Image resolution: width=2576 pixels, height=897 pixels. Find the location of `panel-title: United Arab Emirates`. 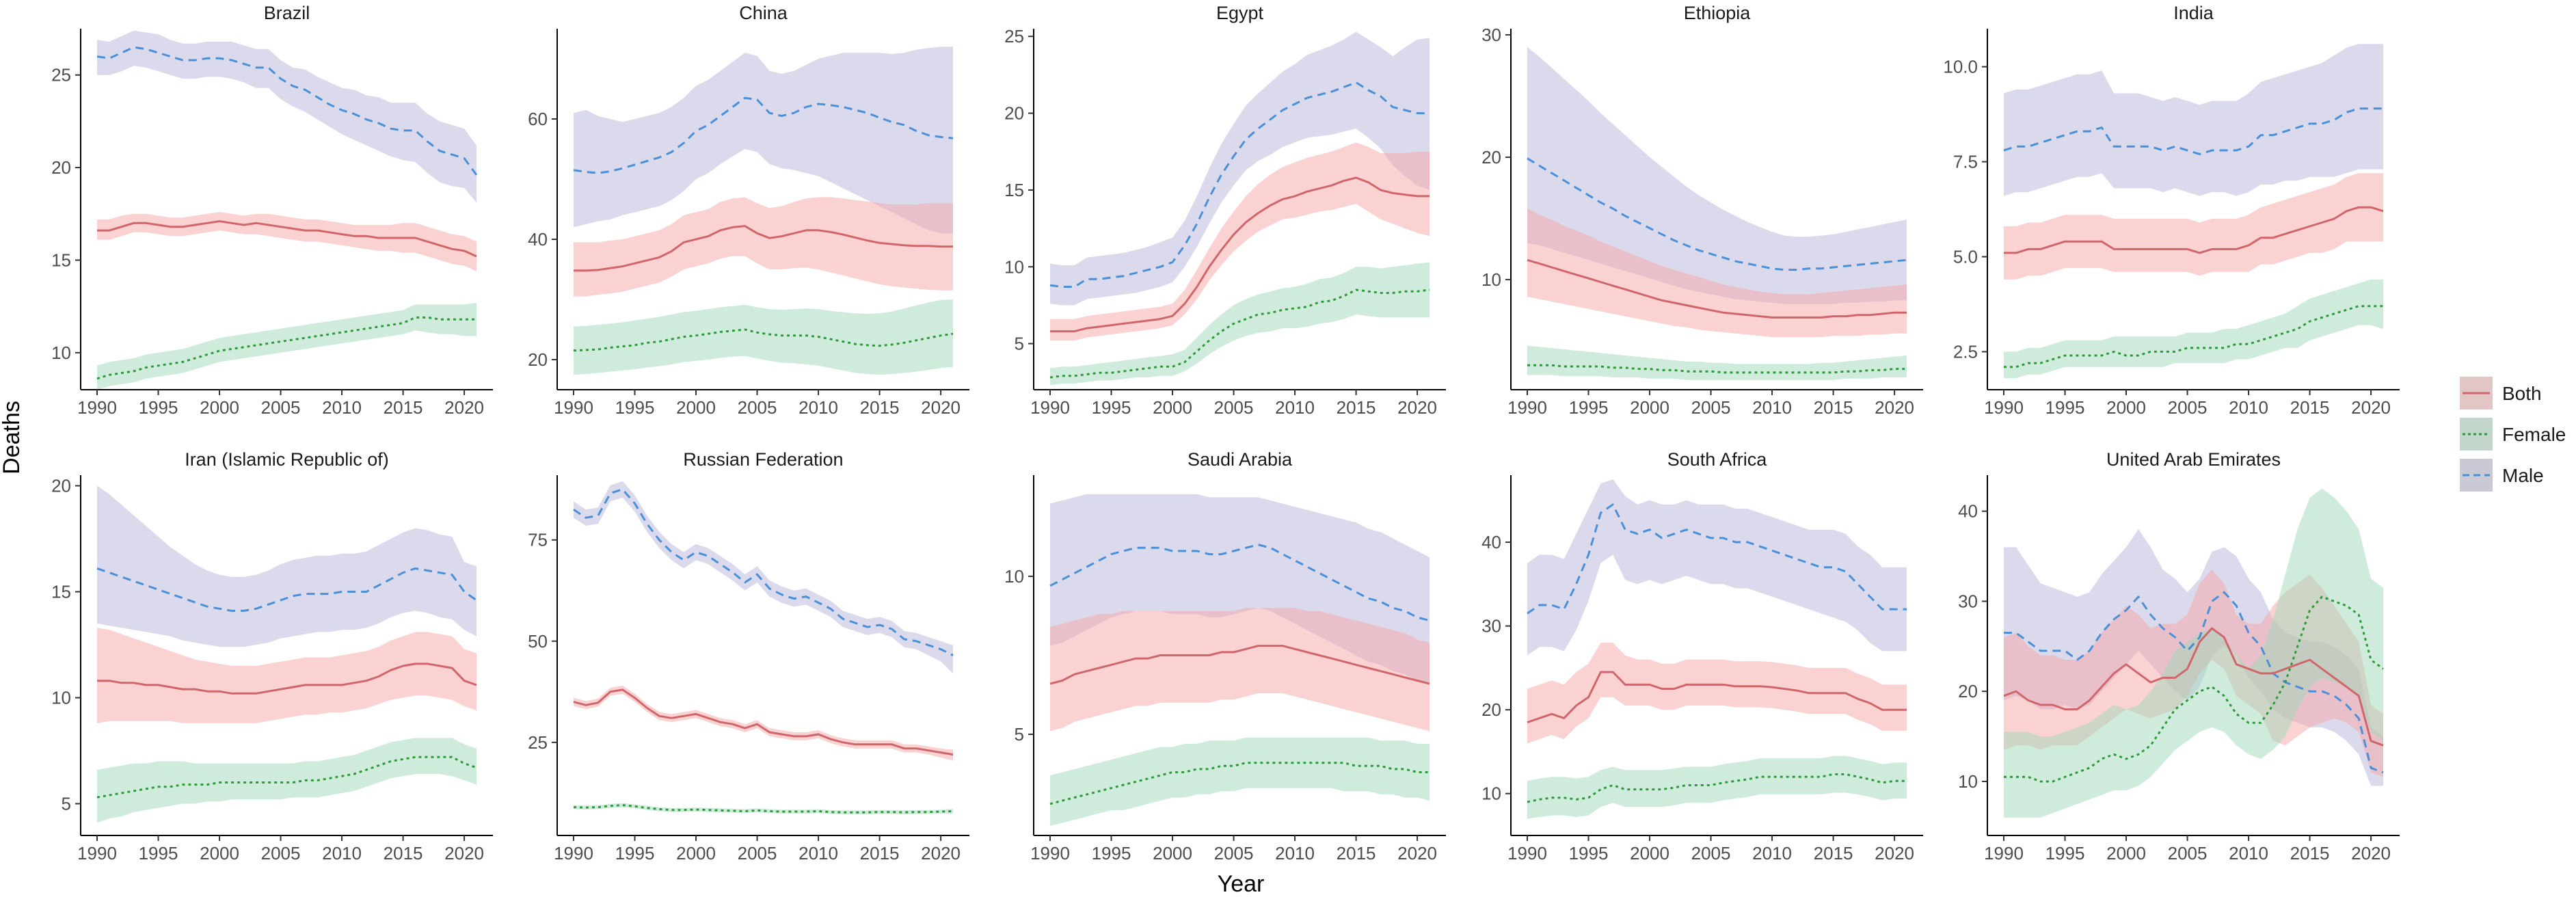

panel-title: United Arab Emirates is located at coordinates (2193, 459).